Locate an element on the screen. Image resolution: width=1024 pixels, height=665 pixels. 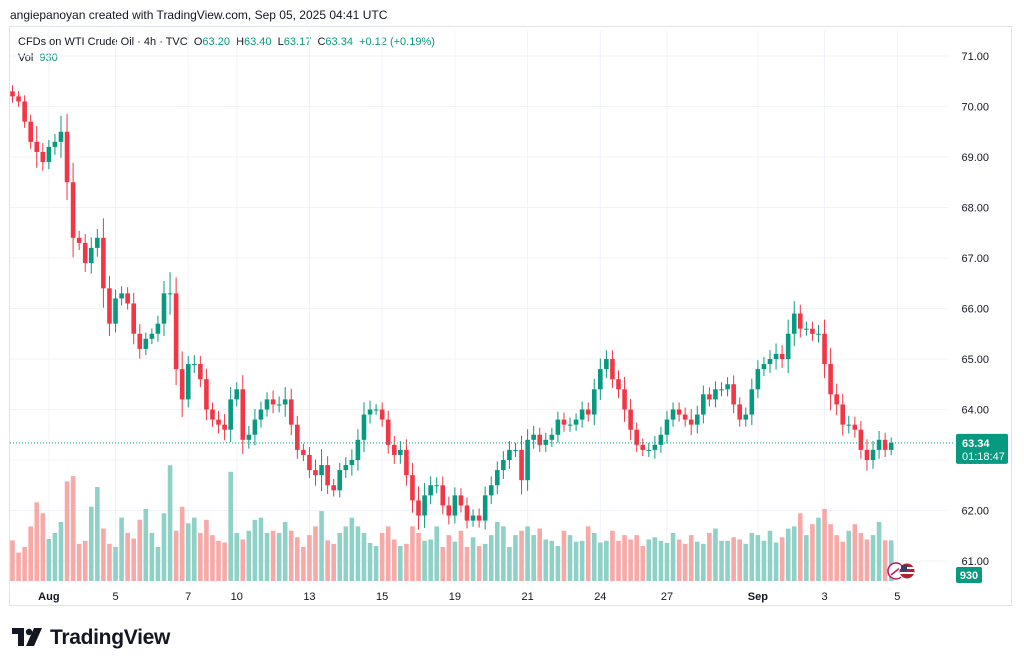
x-tick-label: 5 is located at coordinates (897, 597).